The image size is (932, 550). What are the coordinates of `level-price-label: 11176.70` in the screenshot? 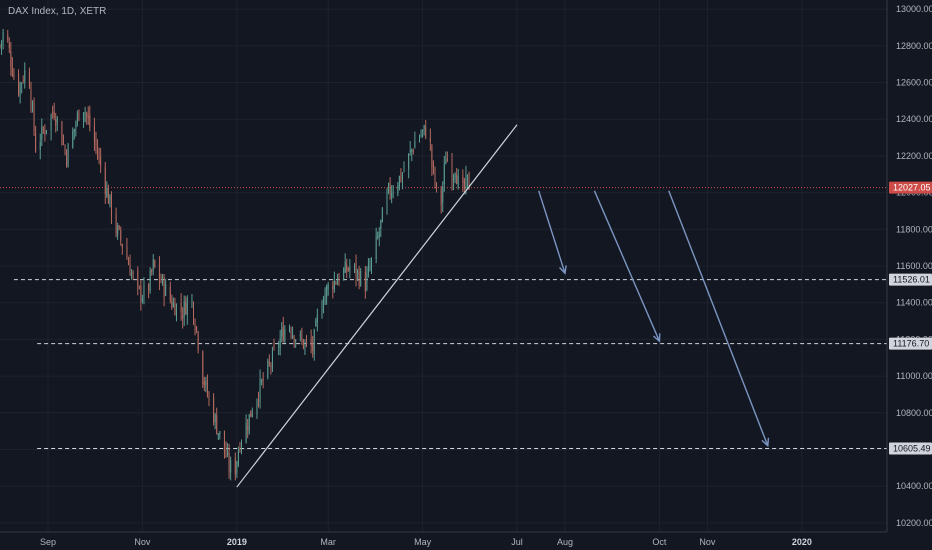 It's located at (911, 344).